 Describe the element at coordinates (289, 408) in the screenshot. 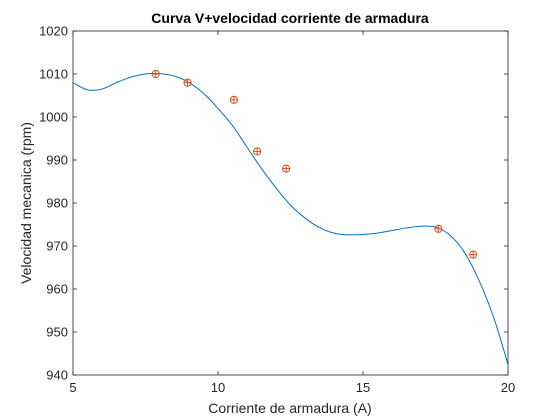

I see `x-axis-label: Corriente de armadura (A)` at that location.